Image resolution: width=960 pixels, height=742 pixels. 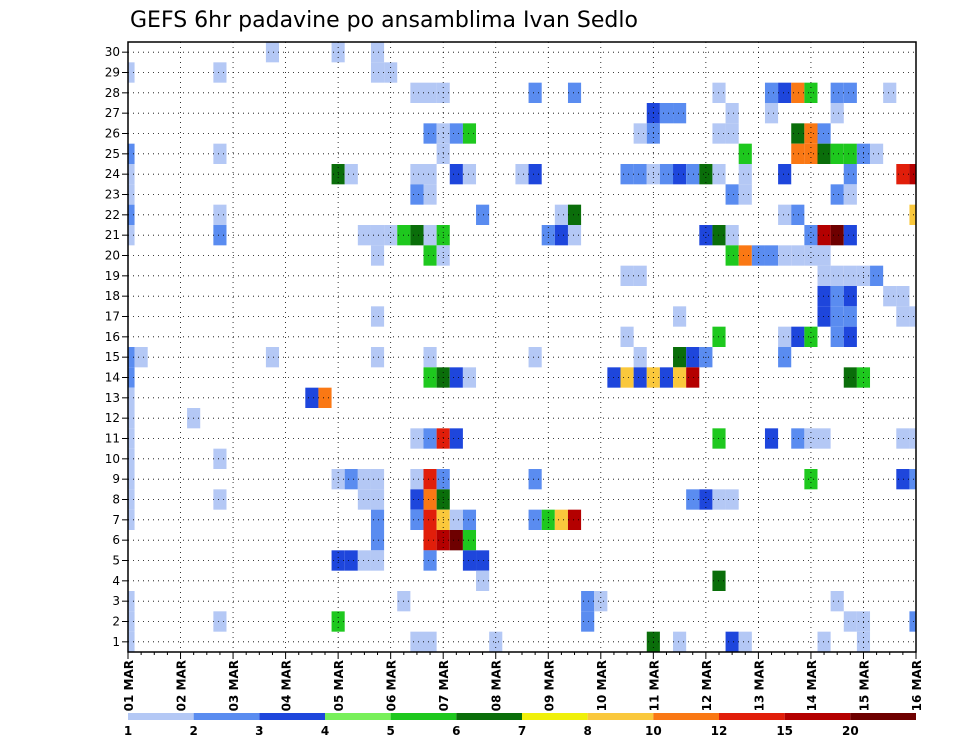 I want to click on y-tick-label: 16, so click(x=112, y=337).